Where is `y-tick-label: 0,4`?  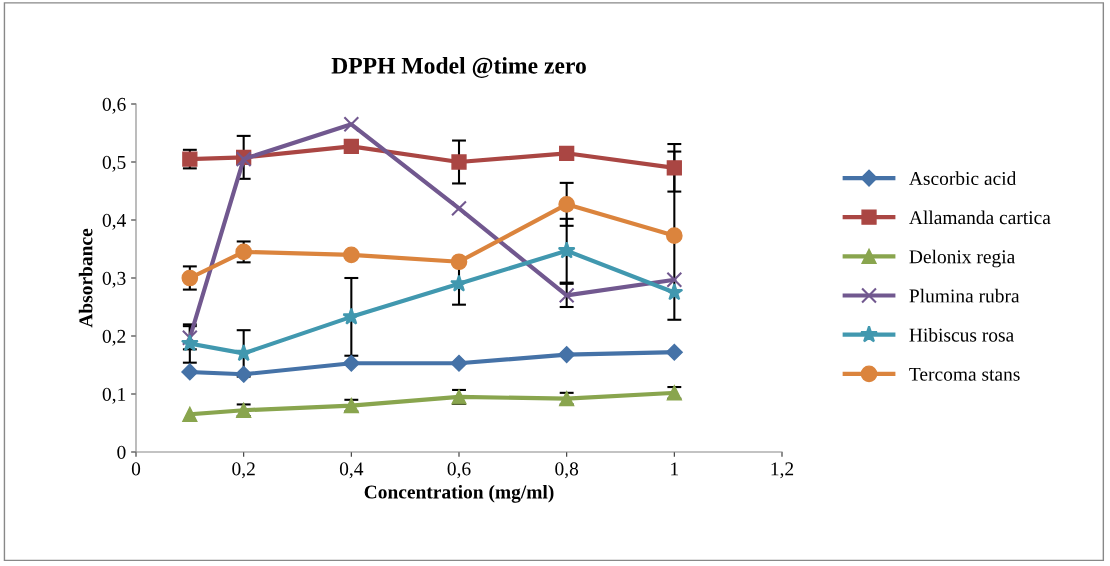 y-tick-label: 0,4 is located at coordinates (114, 221).